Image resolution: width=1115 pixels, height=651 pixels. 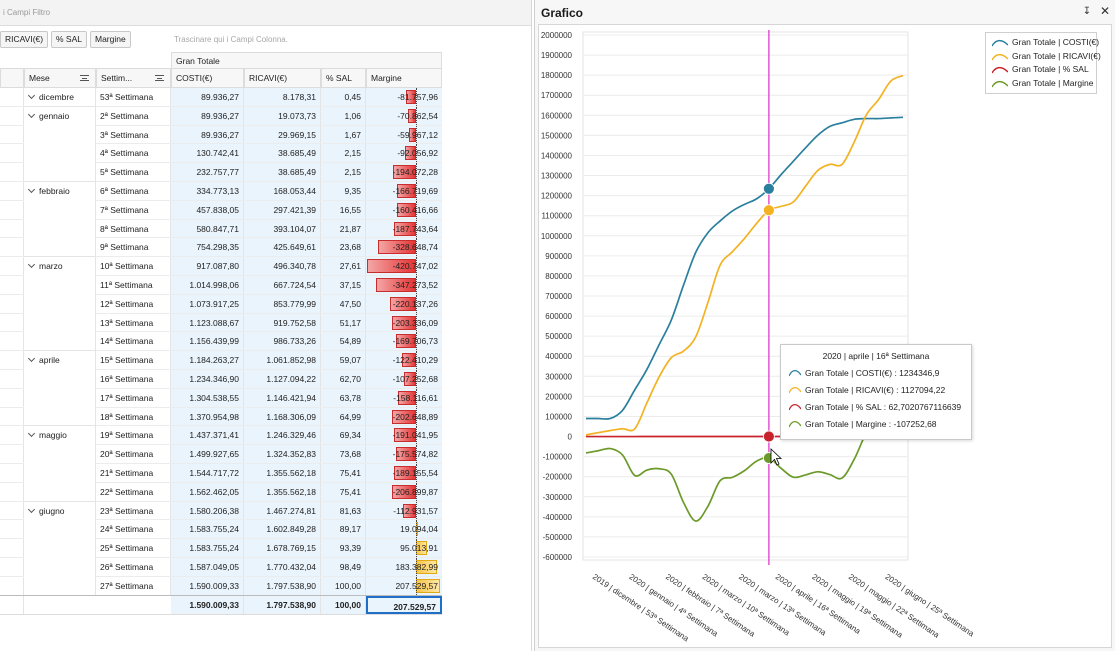 I want to click on ricavi-cell: 297.421,39, so click(x=282, y=209).